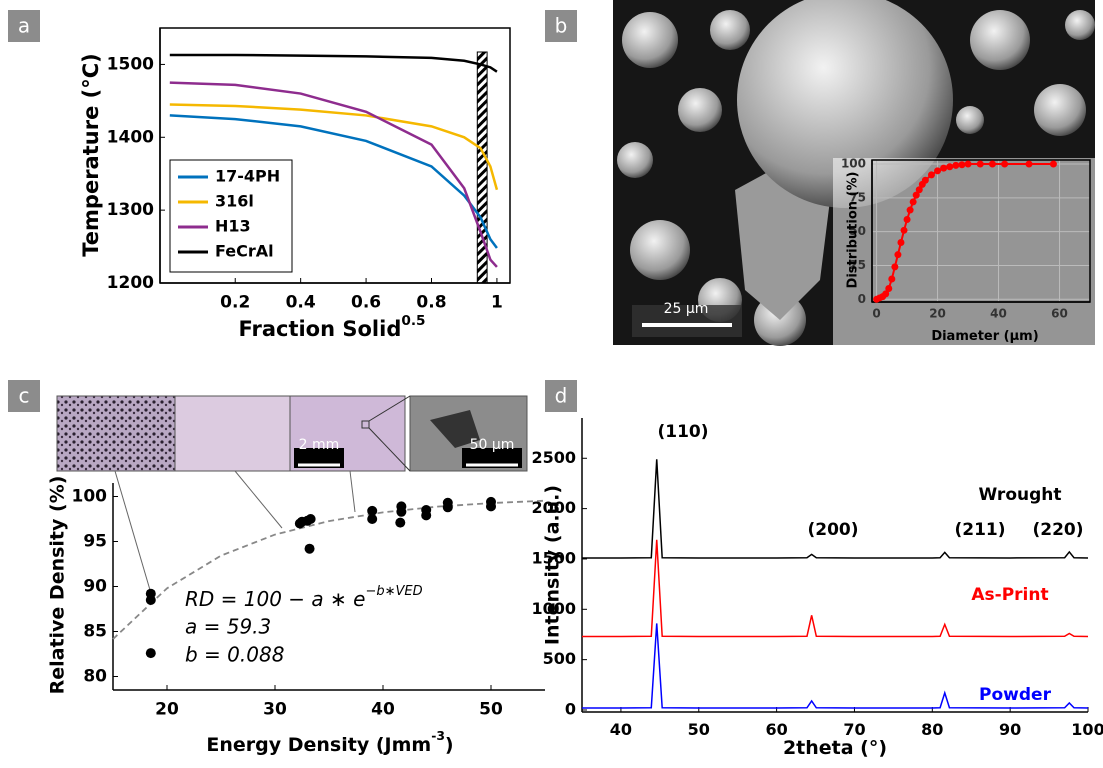 The height and width of the screenshot is (768, 1103). What do you see at coordinates (393, 591) in the screenshot?
I see `equation-exponent: −b∗VED` at bounding box center [393, 591].